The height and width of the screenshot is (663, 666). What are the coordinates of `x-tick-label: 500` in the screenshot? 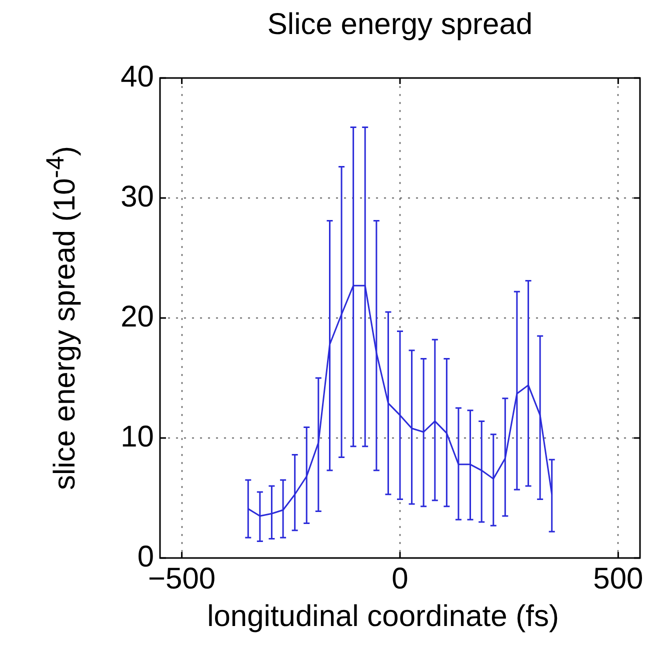 It's located at (618, 579).